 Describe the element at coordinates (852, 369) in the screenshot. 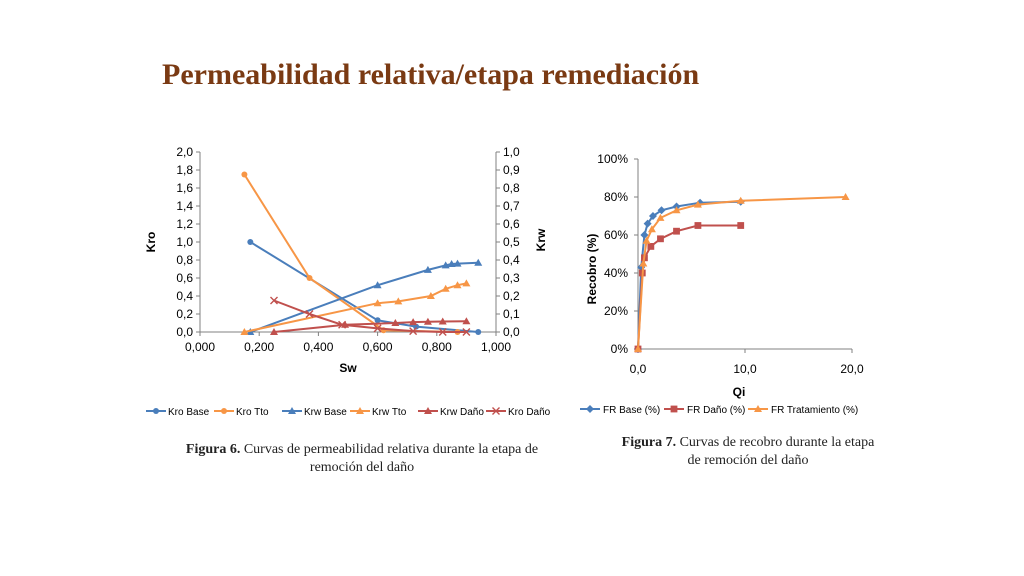

I see `x-tick-label: 20,0` at that location.